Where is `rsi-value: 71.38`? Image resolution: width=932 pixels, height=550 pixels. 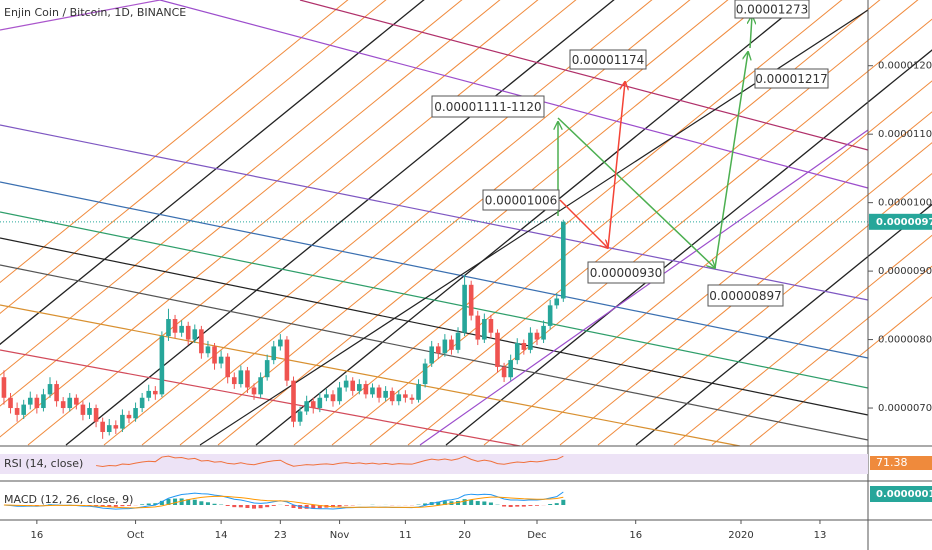
rsi-value: 71.38 is located at coordinates (892, 462).